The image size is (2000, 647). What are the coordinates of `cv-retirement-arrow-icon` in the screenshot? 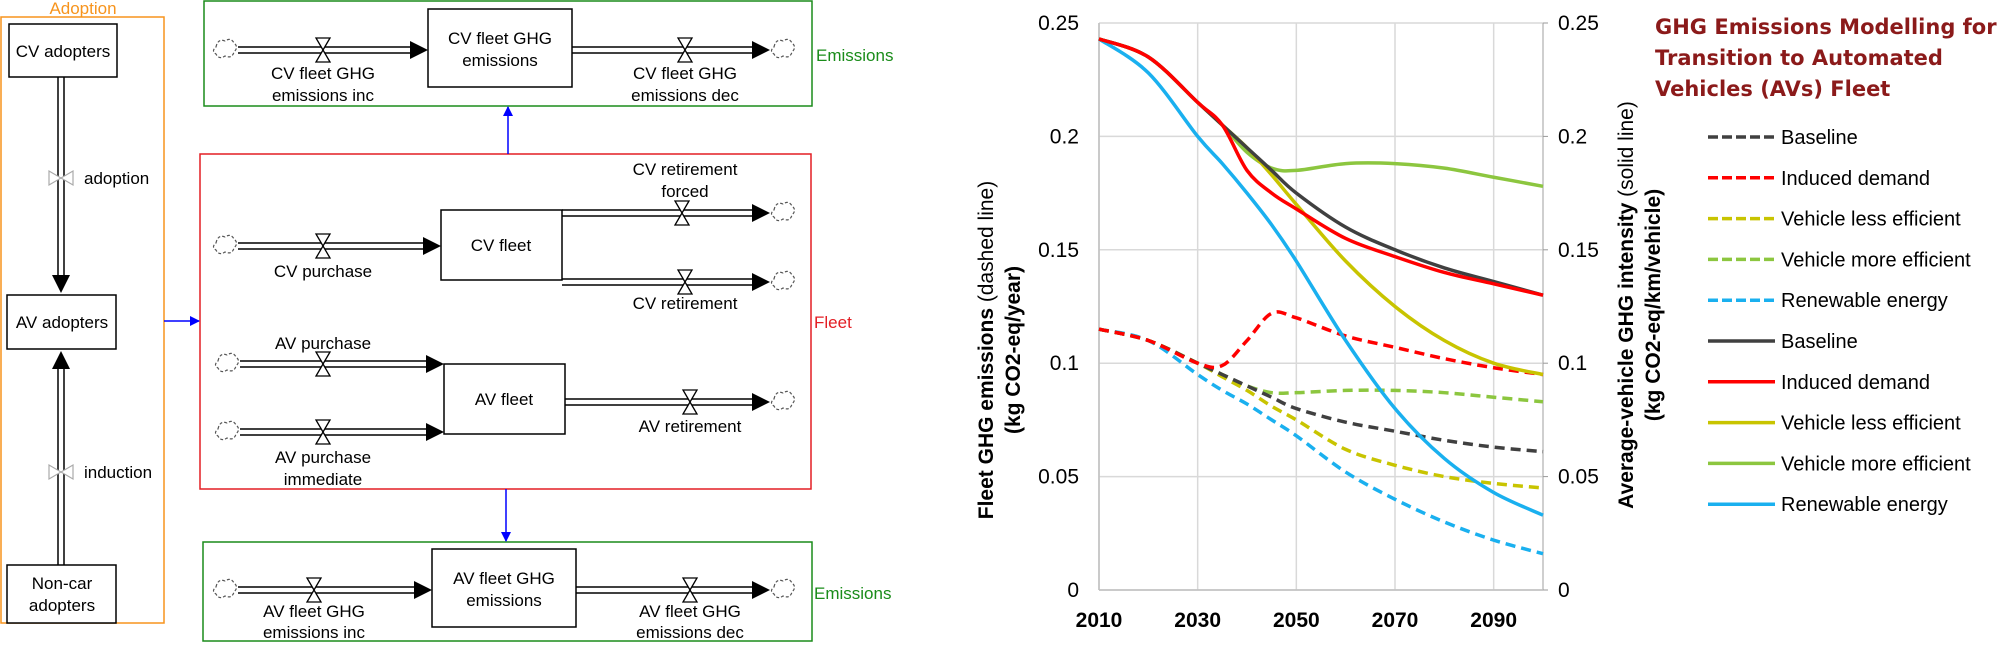 It's located at (761, 282).